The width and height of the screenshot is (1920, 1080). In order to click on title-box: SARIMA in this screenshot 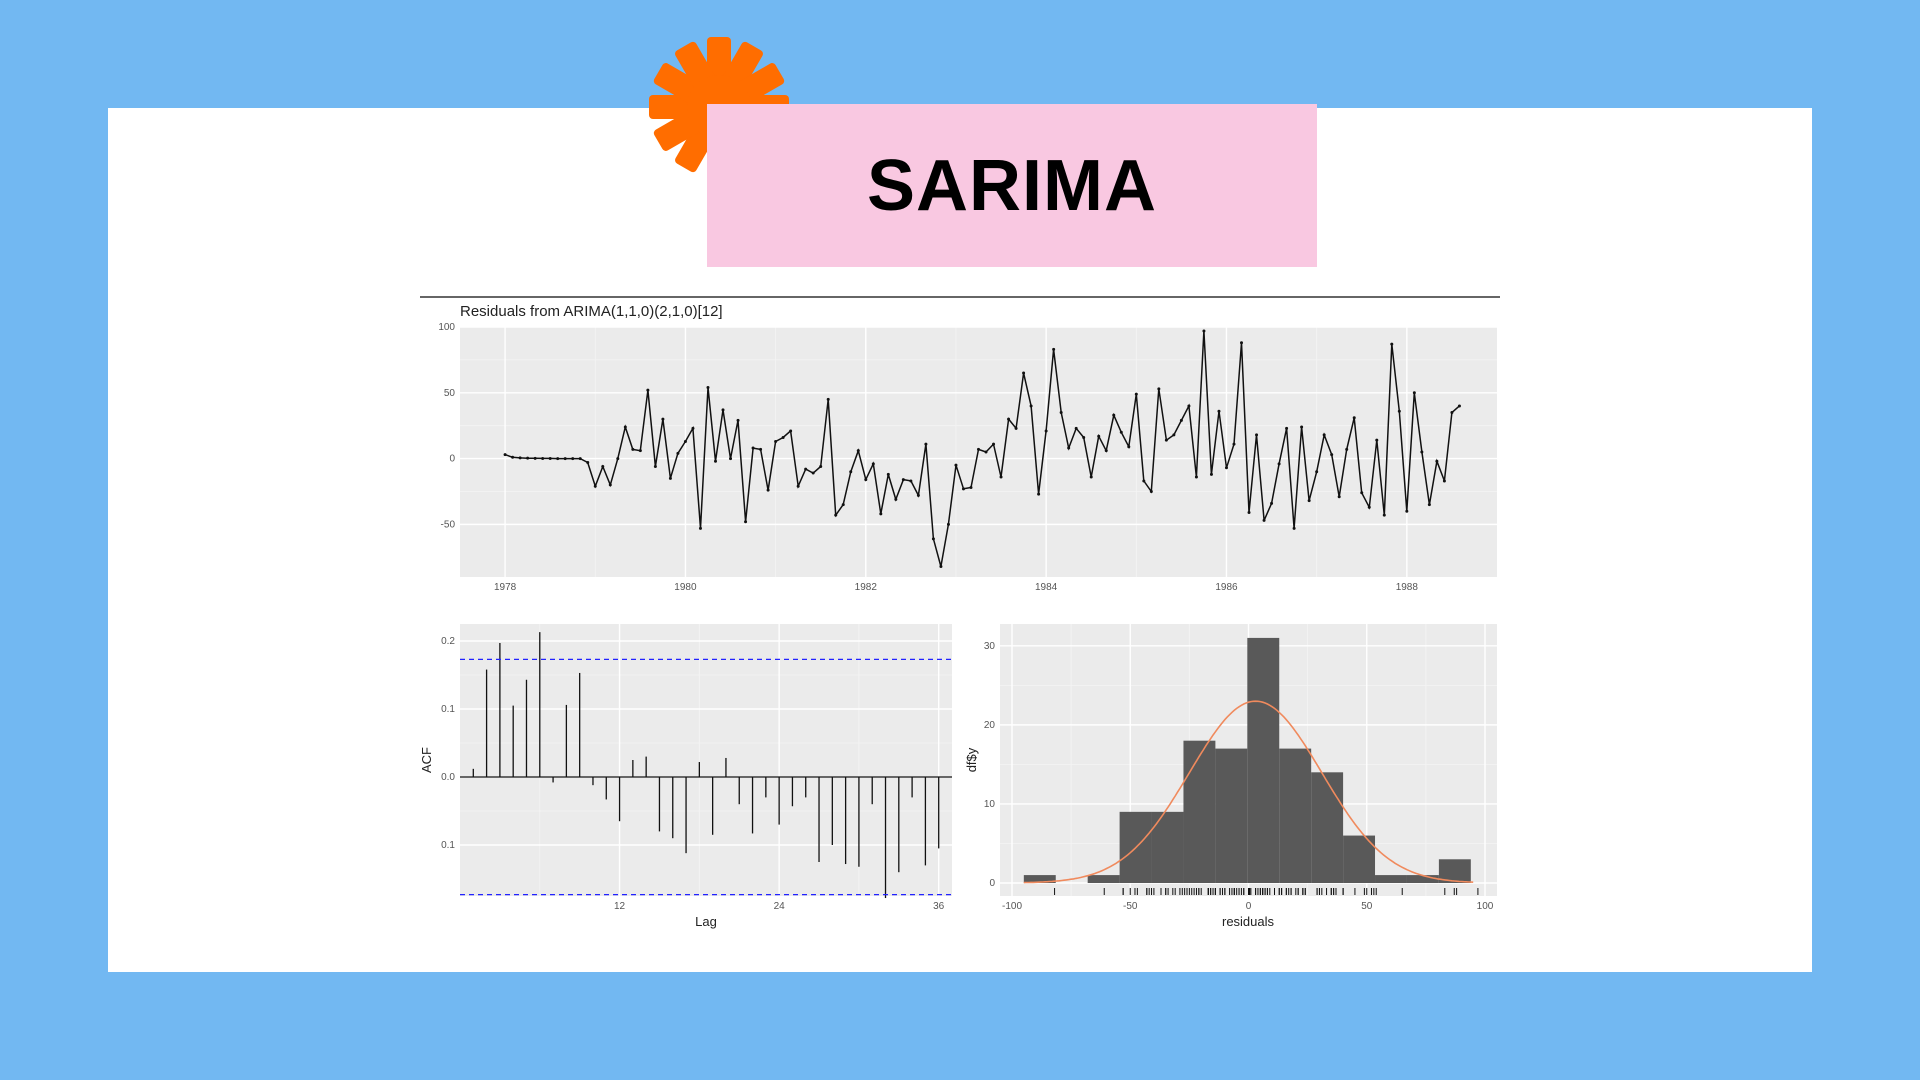, I will do `click(1012, 185)`.